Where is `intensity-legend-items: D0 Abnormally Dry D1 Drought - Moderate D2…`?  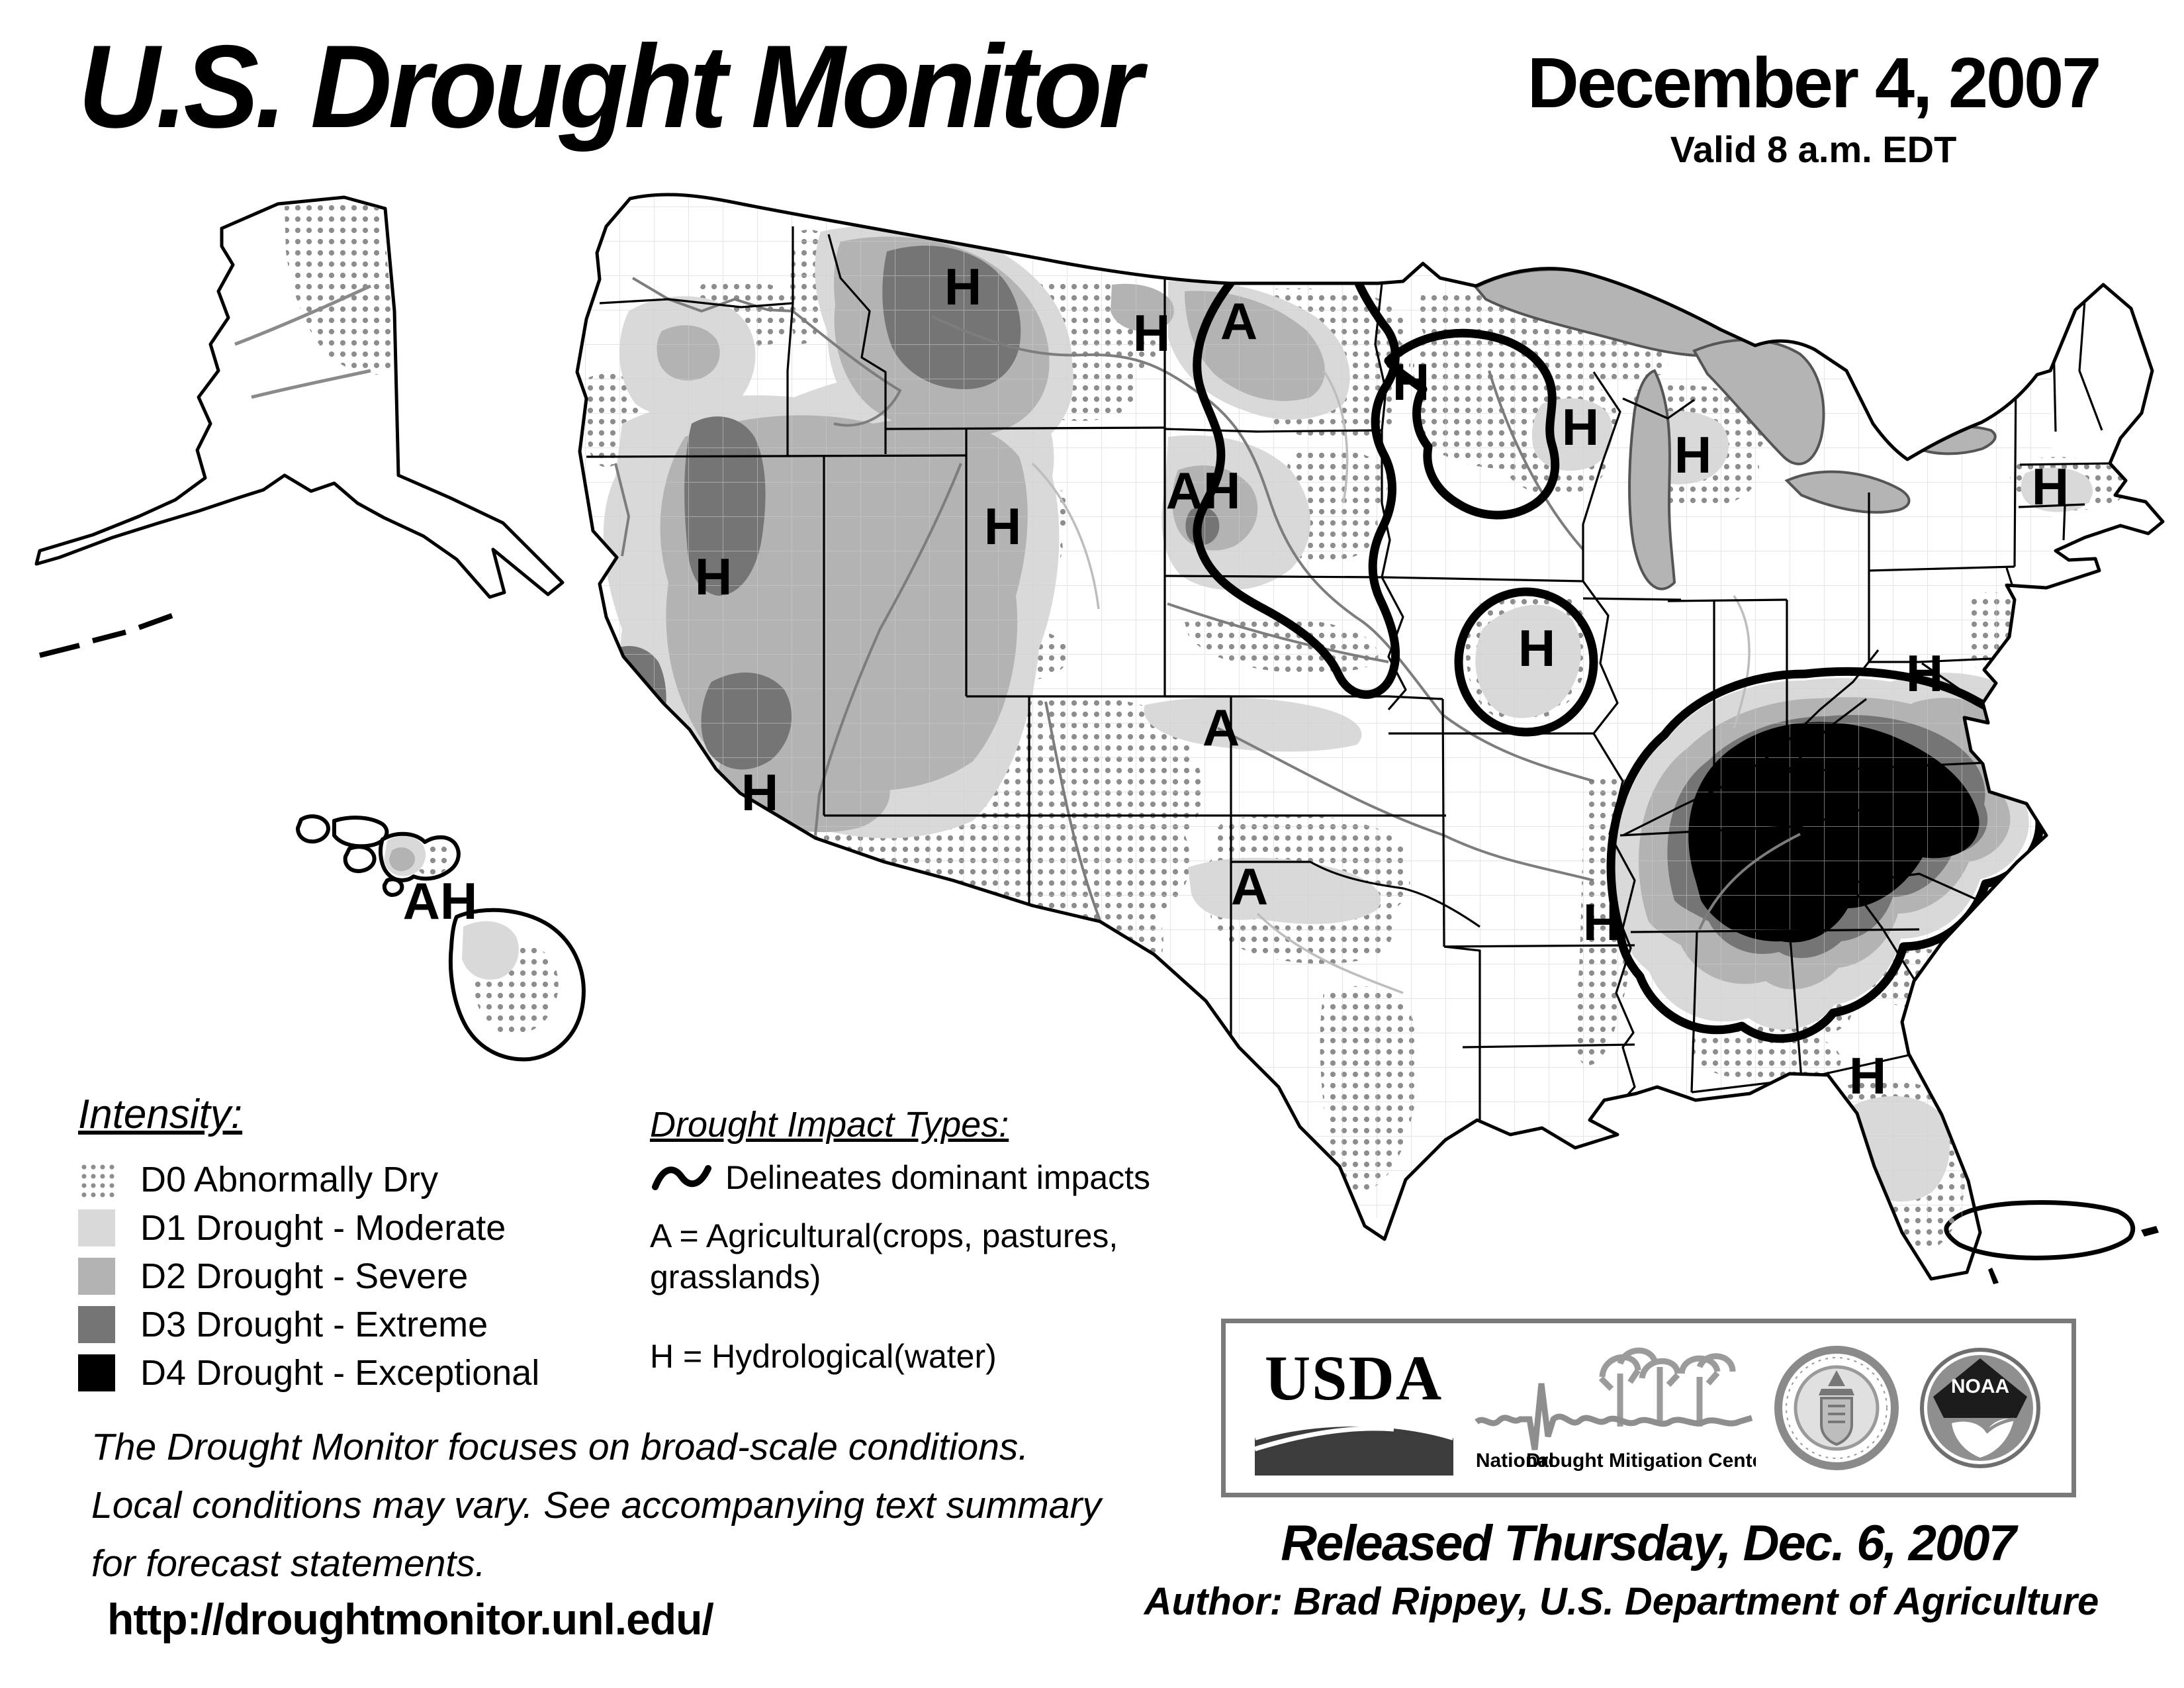
intensity-legend-items: D0 Abnormally Dry D1 Drought - Moderate D2… is located at coordinates (308, 1276).